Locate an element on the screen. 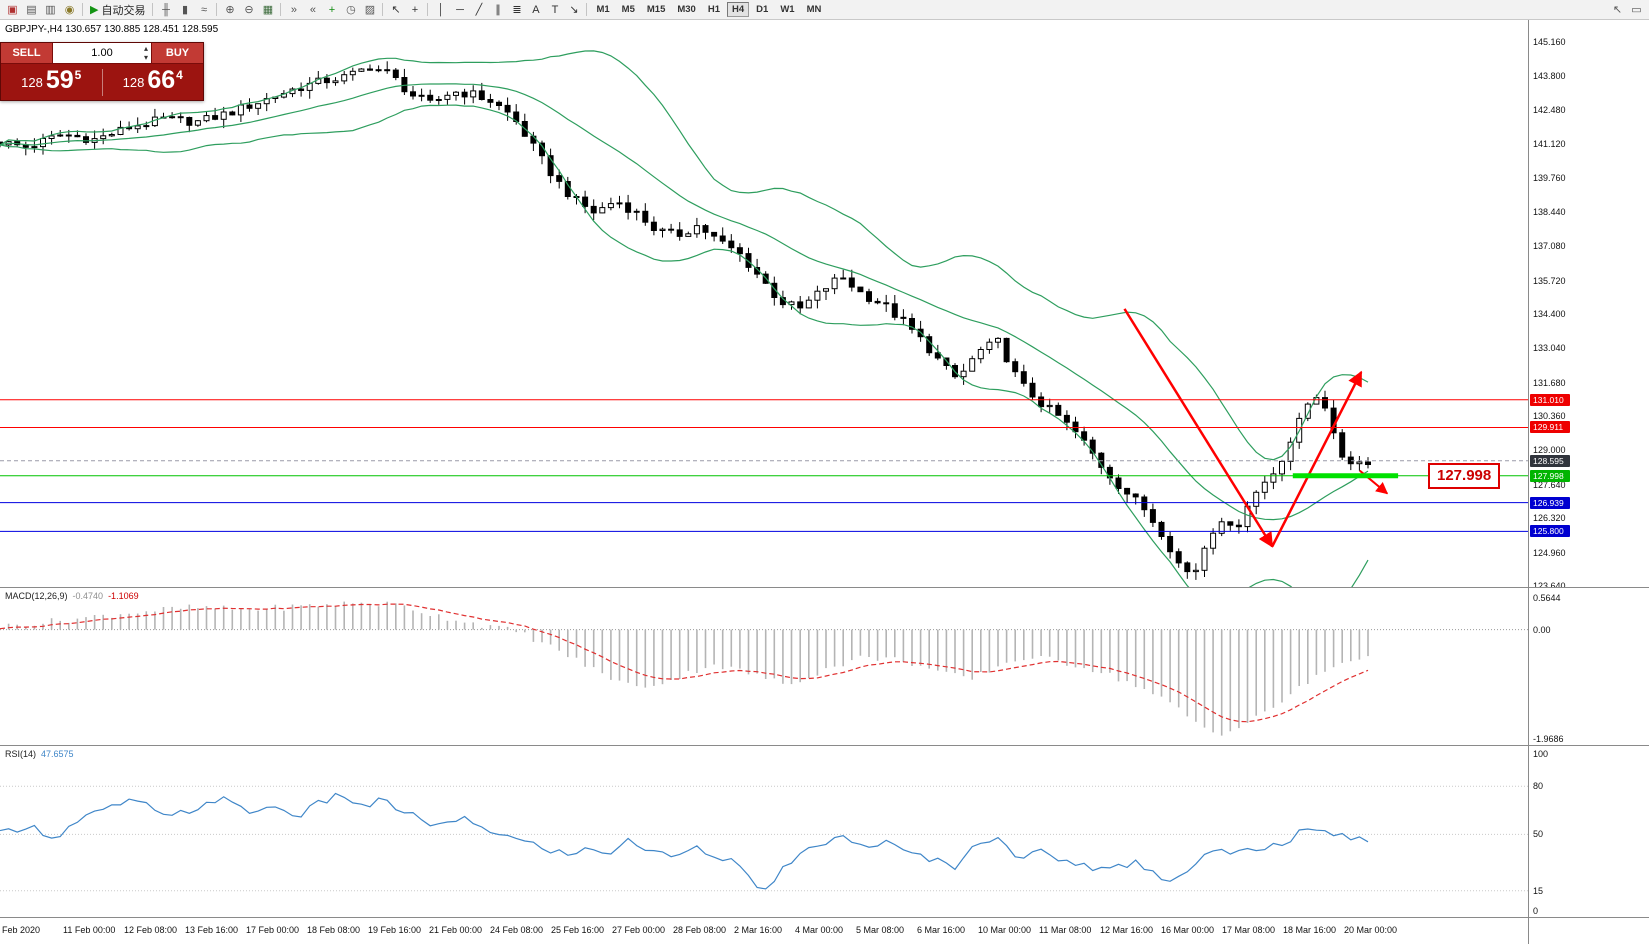 The image size is (1649, 944). time-axis-label: 16 Mar 00:00 is located at coordinates (1188, 930).